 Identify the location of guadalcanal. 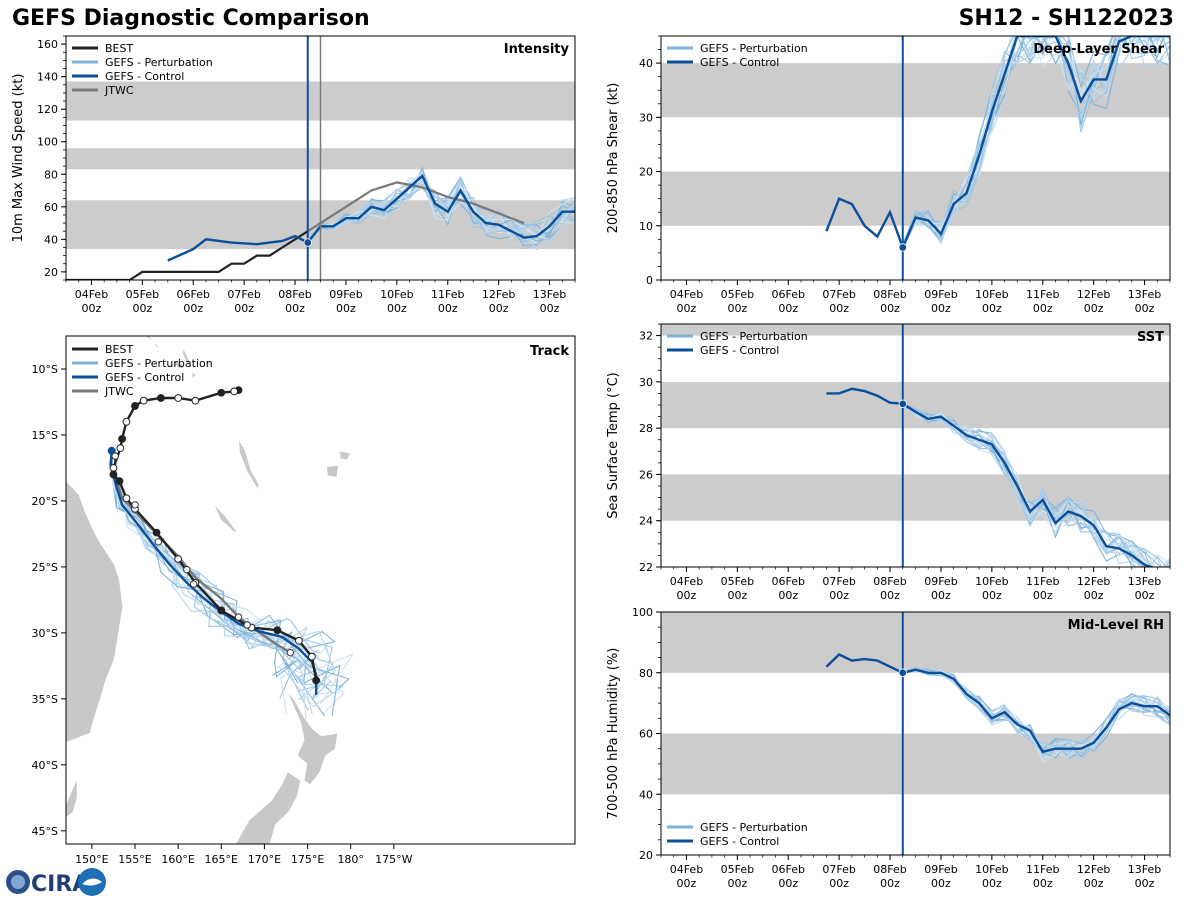
(180, 364).